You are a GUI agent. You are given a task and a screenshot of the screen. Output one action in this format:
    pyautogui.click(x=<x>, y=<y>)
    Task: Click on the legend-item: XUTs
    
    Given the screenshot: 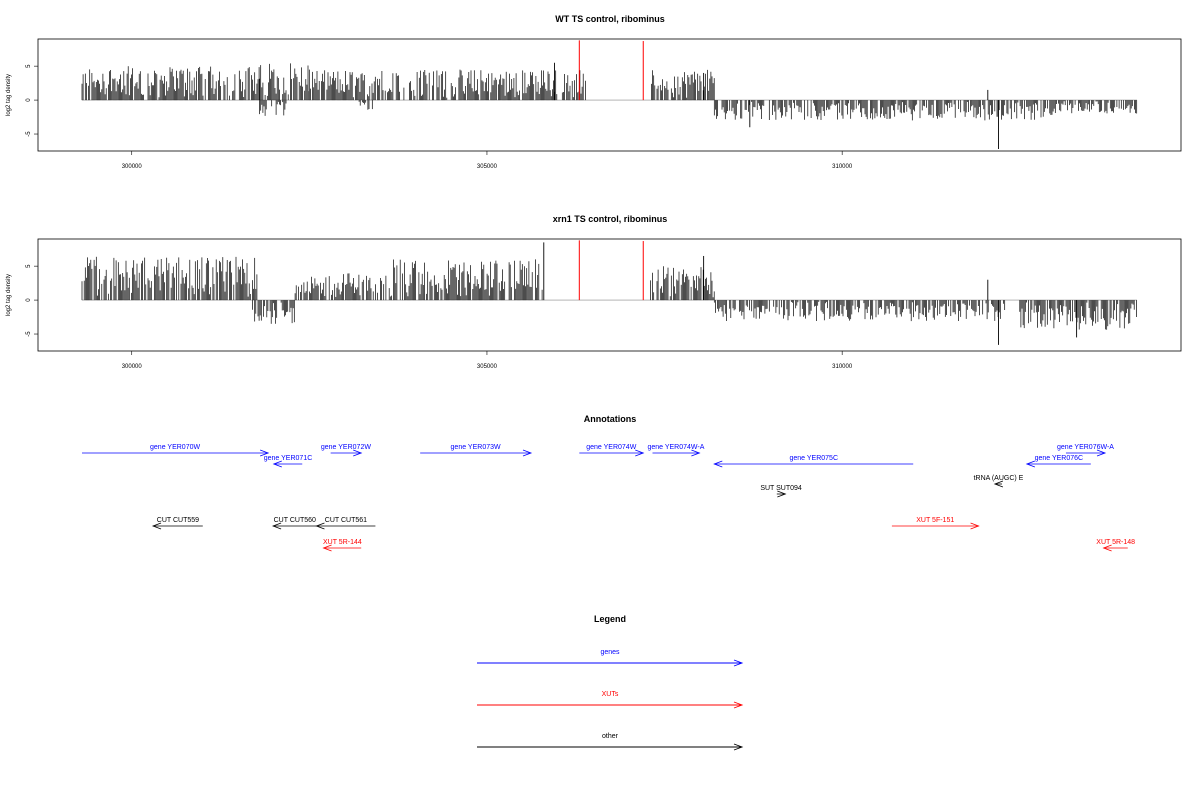 What is the action you would take?
    pyautogui.click(x=610, y=700)
    